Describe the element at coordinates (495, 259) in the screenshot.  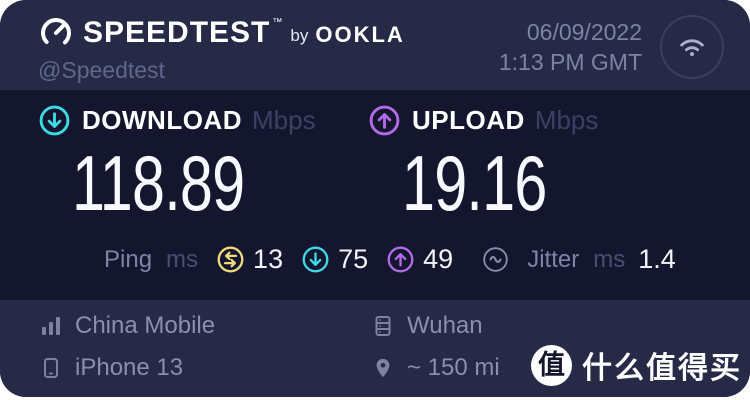
I see `jitter-wave-icon` at that location.